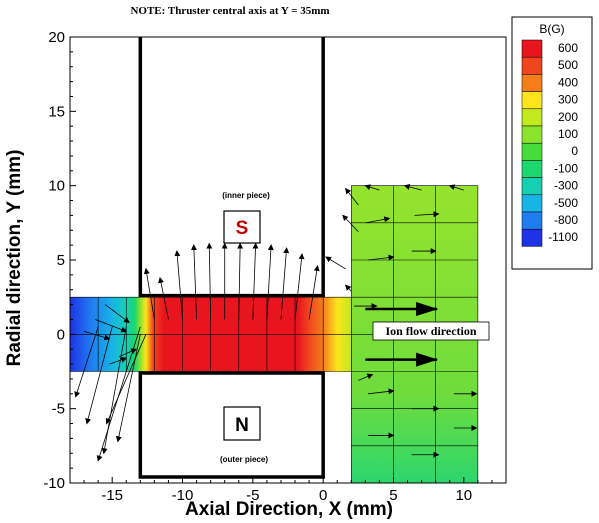  What do you see at coordinates (61, 334) in the screenshot?
I see `y-tick-label-2: 0` at bounding box center [61, 334].